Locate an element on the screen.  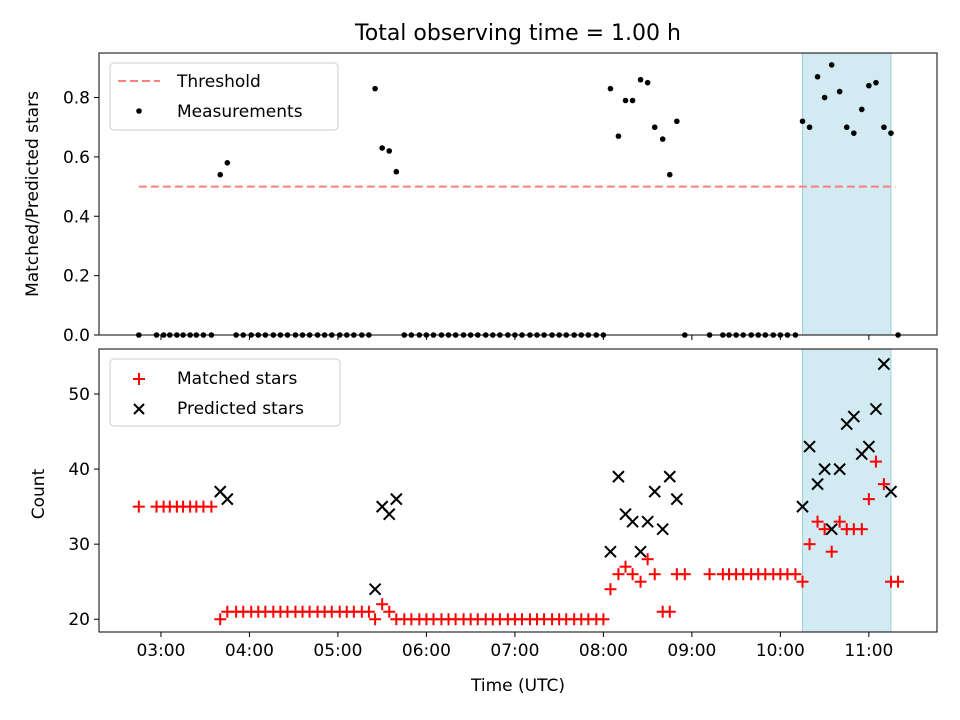
top-legend-box is located at coordinates (224, 96).